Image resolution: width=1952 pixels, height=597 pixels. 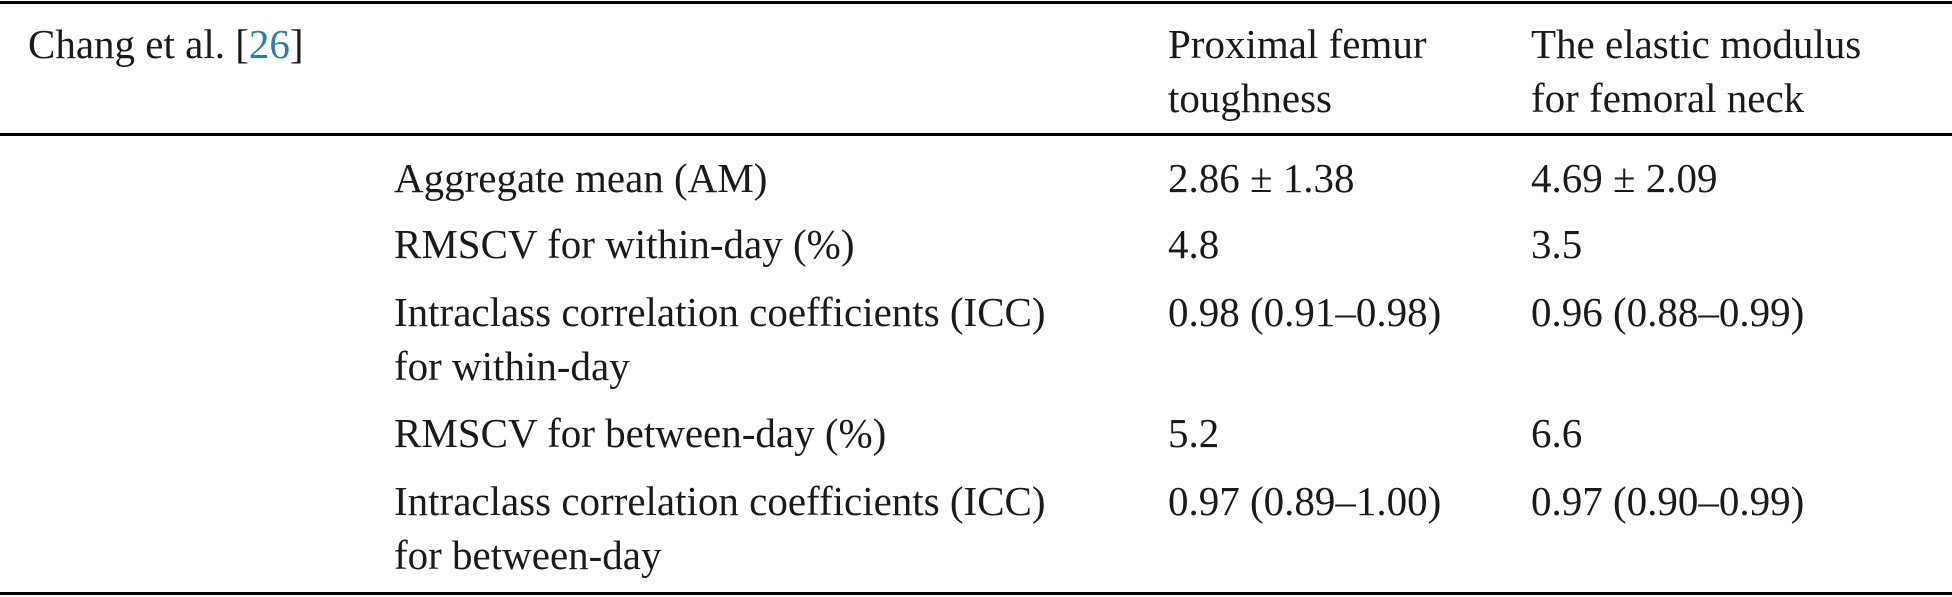 What do you see at coordinates (1261, 178) in the screenshot?
I see `value-proximal-femur: 2.86 ± 1.38` at bounding box center [1261, 178].